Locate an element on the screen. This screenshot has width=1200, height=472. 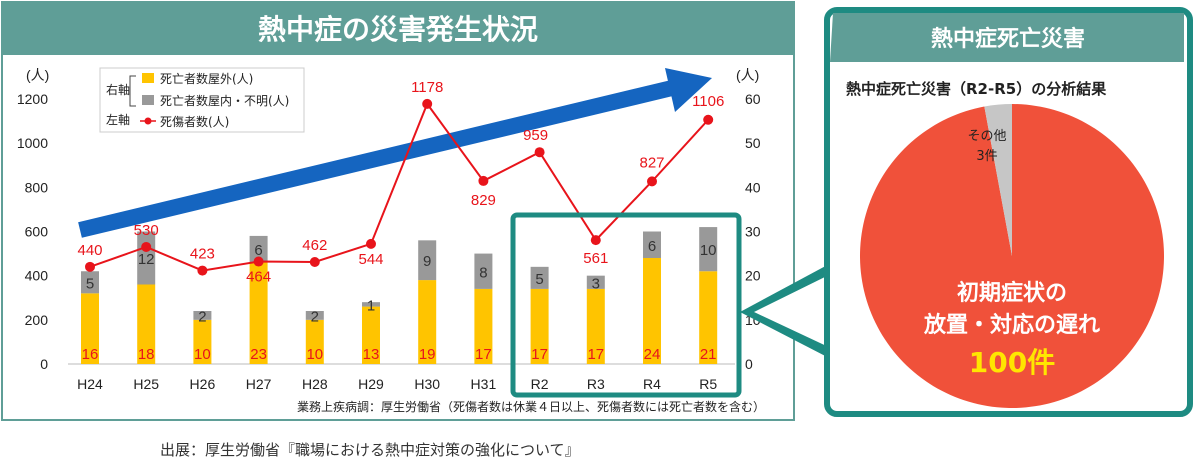
bar-outdoor-label: 19 is located at coordinates (427, 354).